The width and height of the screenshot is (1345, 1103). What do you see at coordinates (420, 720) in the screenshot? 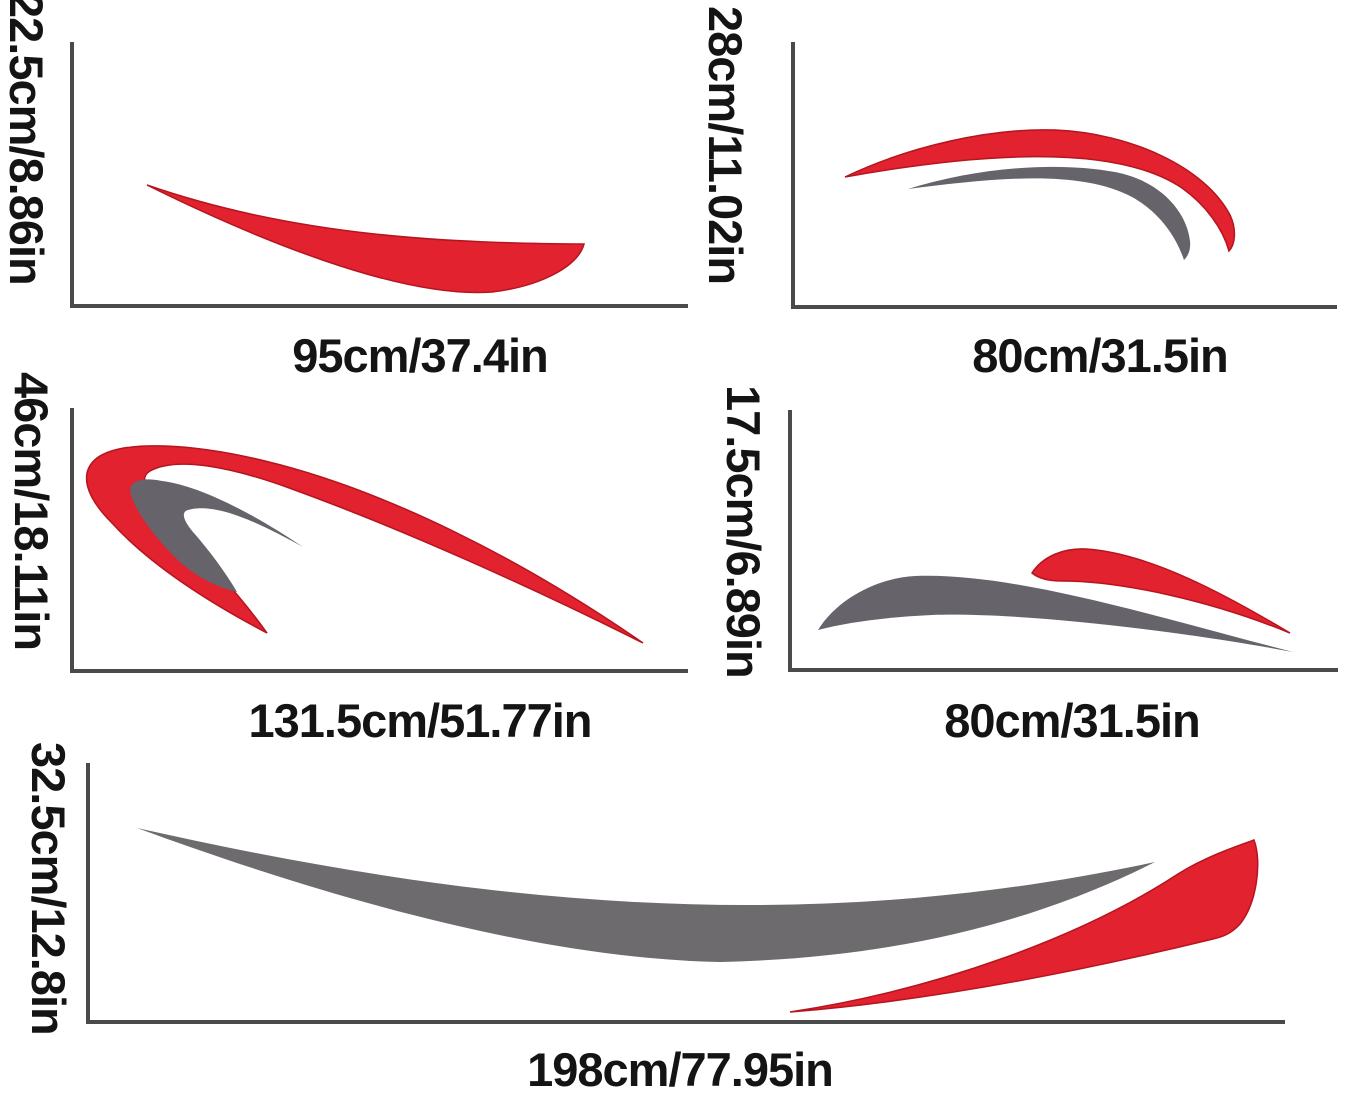
I see `width-label-middle-left: 131.5cm/51.77in` at bounding box center [420, 720].